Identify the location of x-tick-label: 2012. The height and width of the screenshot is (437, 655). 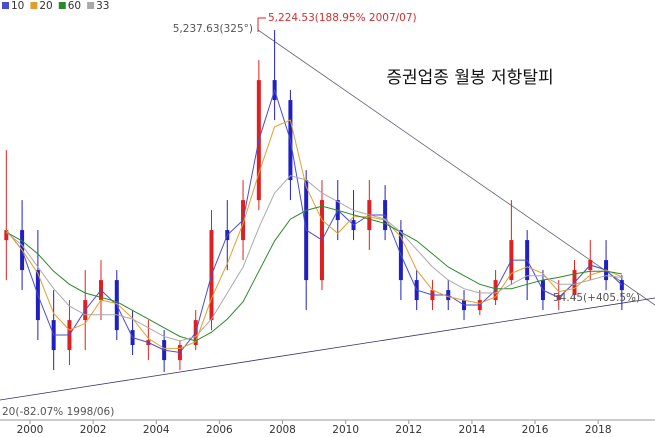
(408, 430).